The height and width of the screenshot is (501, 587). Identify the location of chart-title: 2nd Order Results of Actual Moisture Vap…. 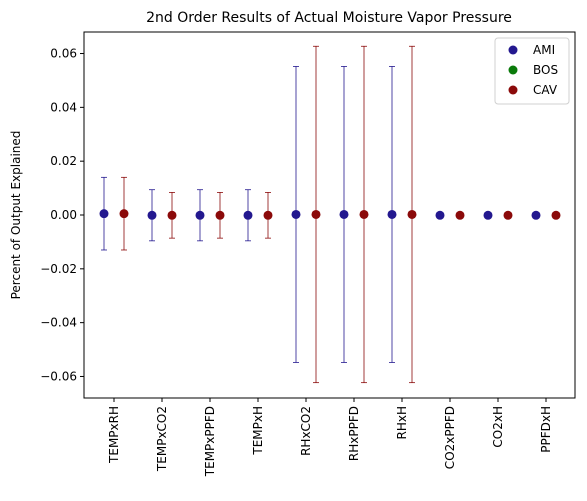
(329, 18).